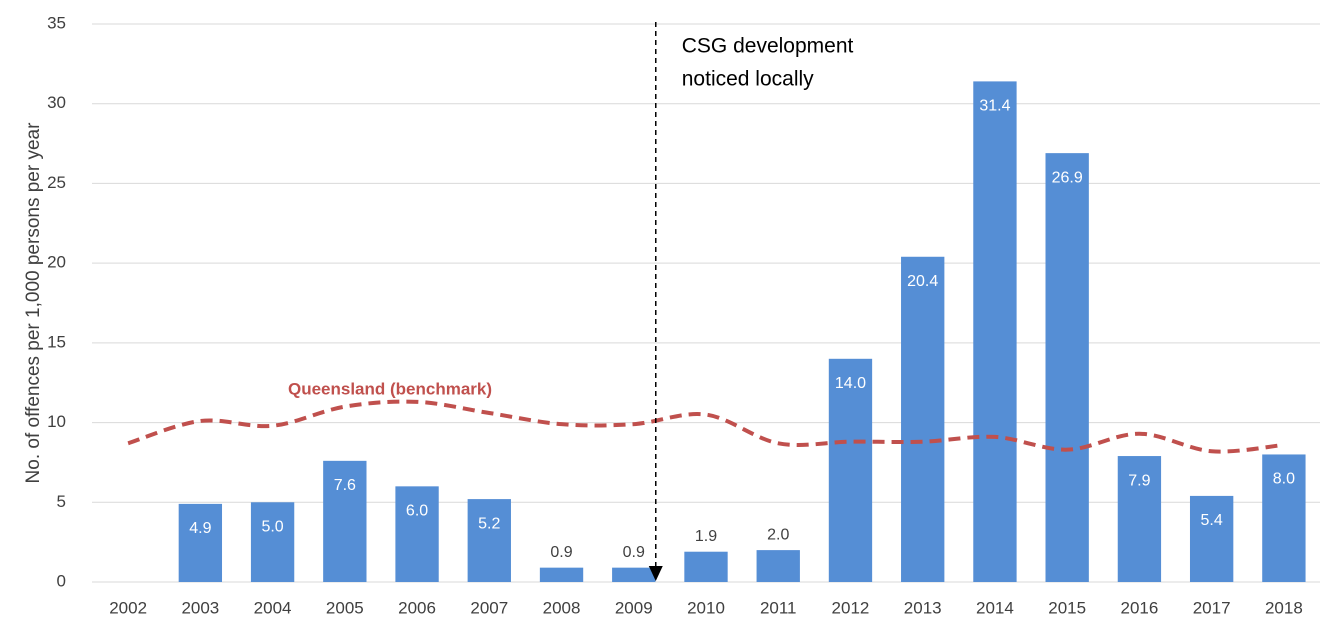 The width and height of the screenshot is (1333, 624). Describe the element at coordinates (1139, 607) in the screenshot. I see `x-tick-label: 2016` at that location.